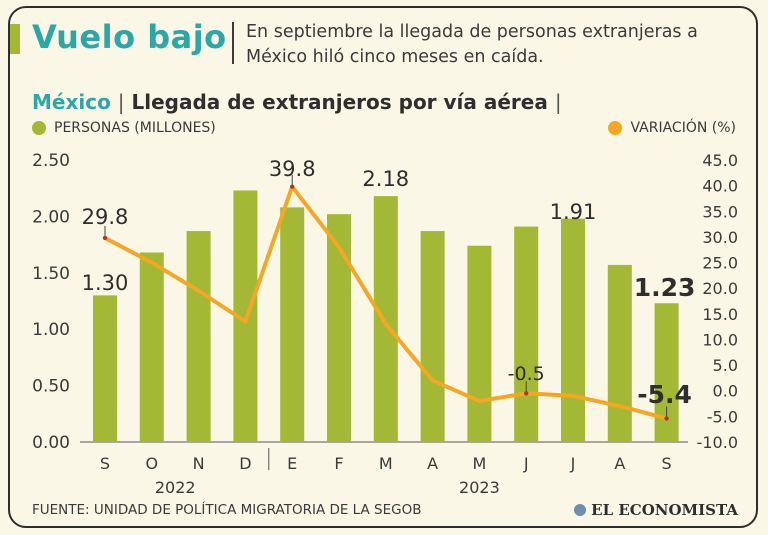 This screenshot has height=535, width=768. I want to click on year-label: 2022, so click(175, 487).